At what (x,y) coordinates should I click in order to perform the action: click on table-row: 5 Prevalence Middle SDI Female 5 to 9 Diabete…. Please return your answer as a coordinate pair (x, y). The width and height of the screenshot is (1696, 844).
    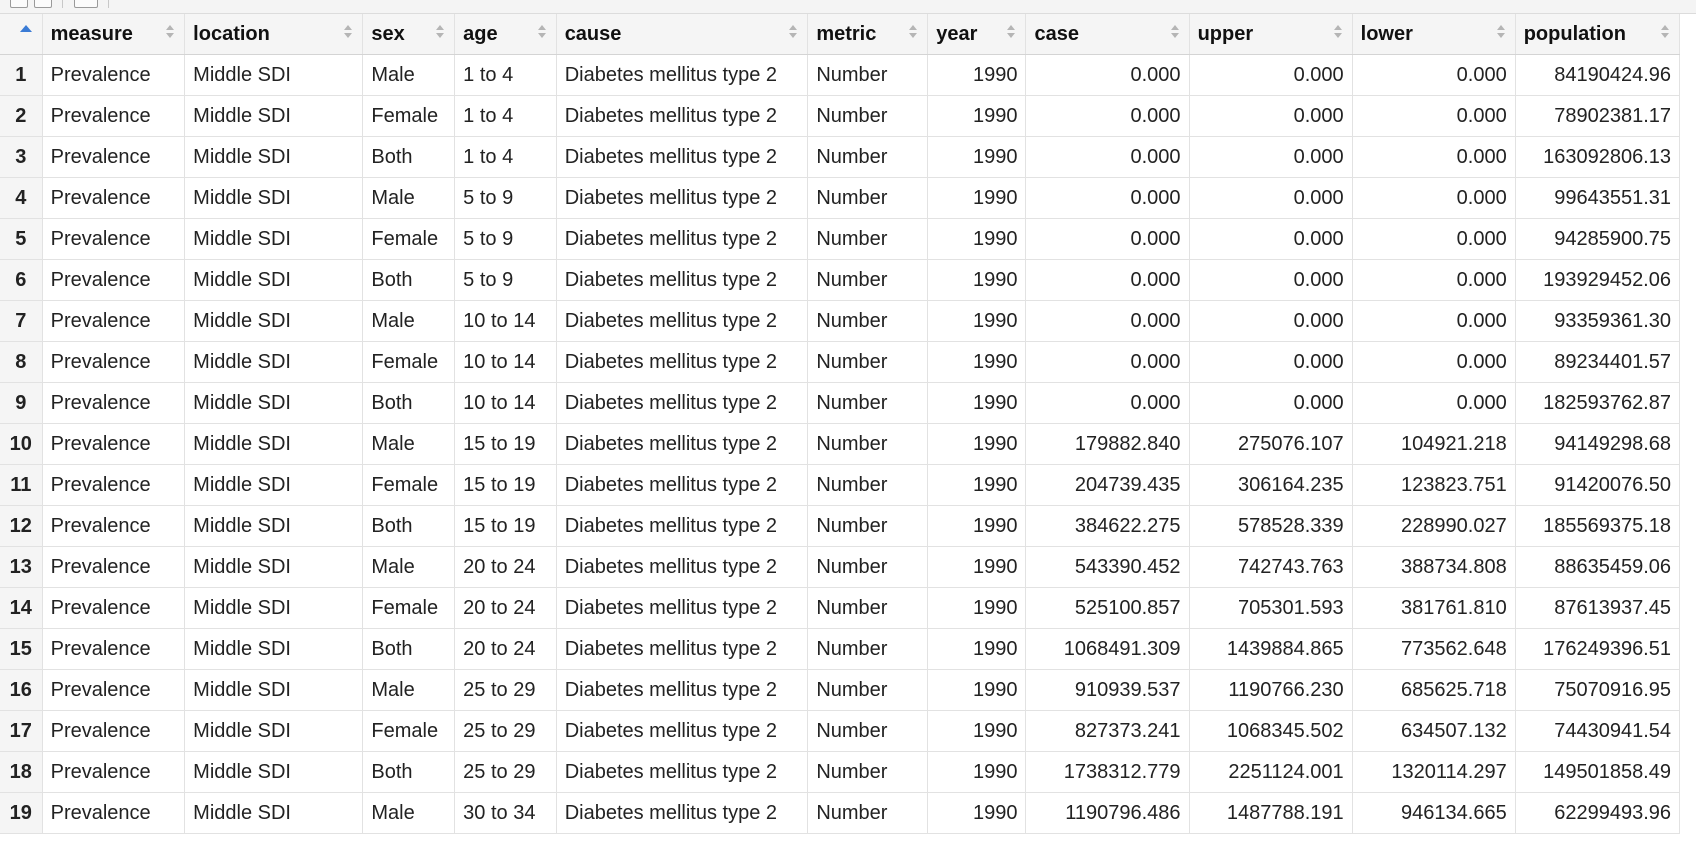
    Looking at the image, I should click on (840, 239).